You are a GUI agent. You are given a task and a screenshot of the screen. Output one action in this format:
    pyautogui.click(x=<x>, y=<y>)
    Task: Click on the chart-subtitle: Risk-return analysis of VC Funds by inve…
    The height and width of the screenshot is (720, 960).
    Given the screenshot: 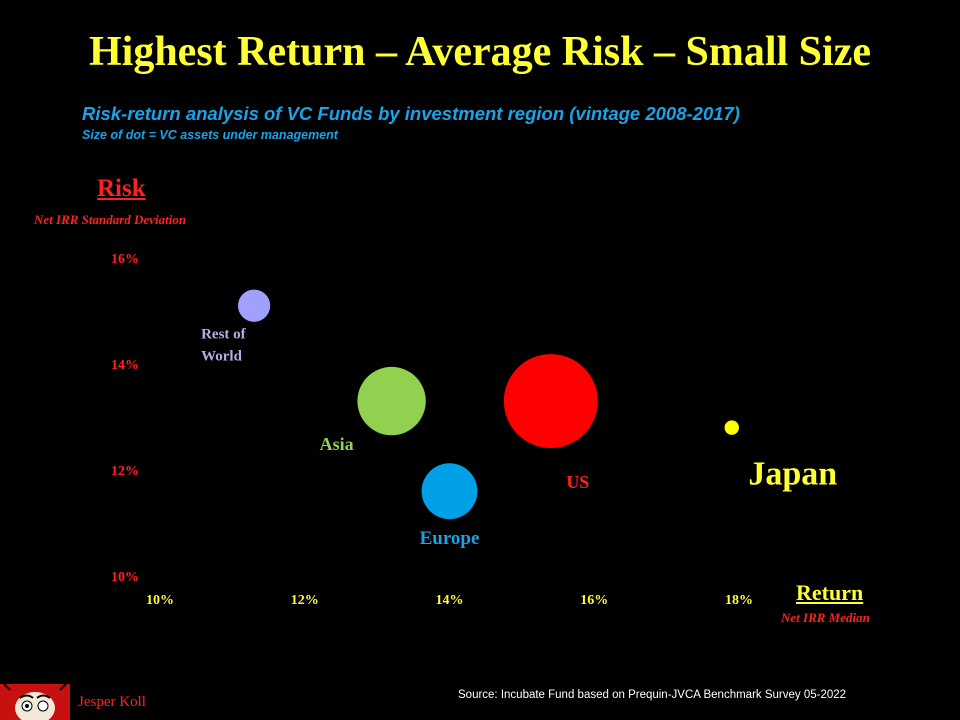 What is the action you would take?
    pyautogui.click(x=411, y=113)
    